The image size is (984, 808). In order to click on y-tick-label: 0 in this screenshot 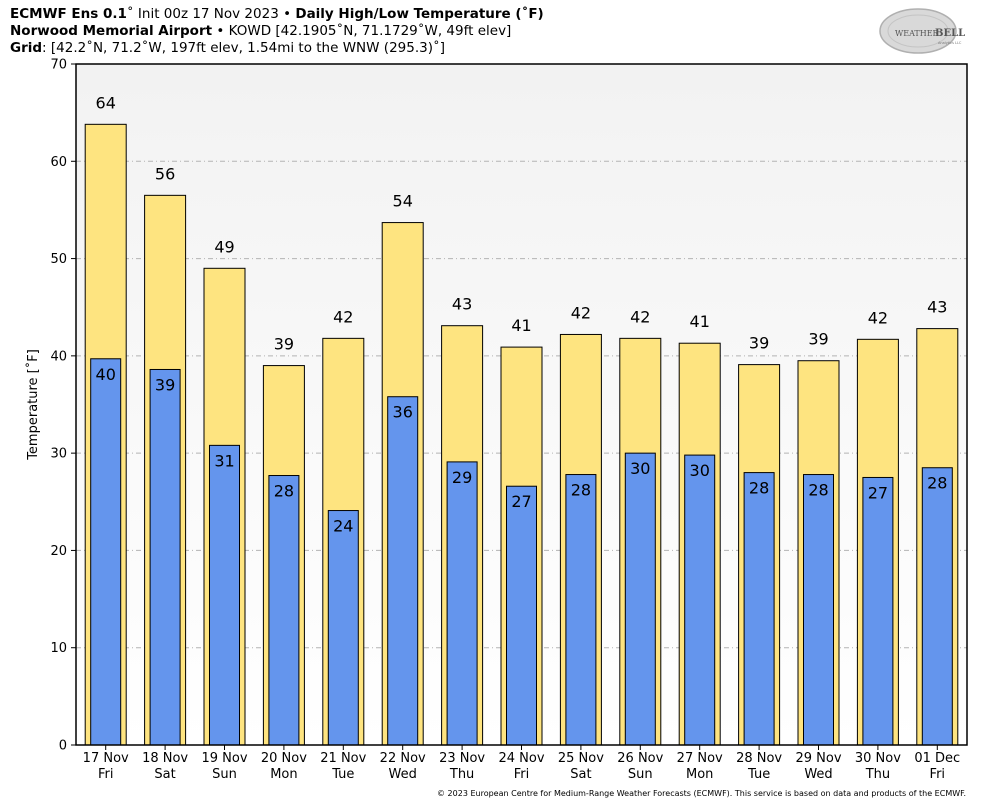, I will do `click(63, 746)`.